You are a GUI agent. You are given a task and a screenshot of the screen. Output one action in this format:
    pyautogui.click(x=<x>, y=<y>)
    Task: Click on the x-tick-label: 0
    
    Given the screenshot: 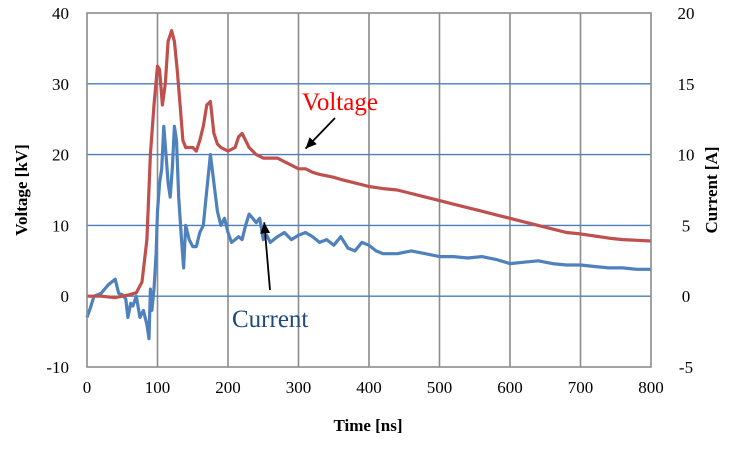 What is the action you would take?
    pyautogui.click(x=87, y=387)
    